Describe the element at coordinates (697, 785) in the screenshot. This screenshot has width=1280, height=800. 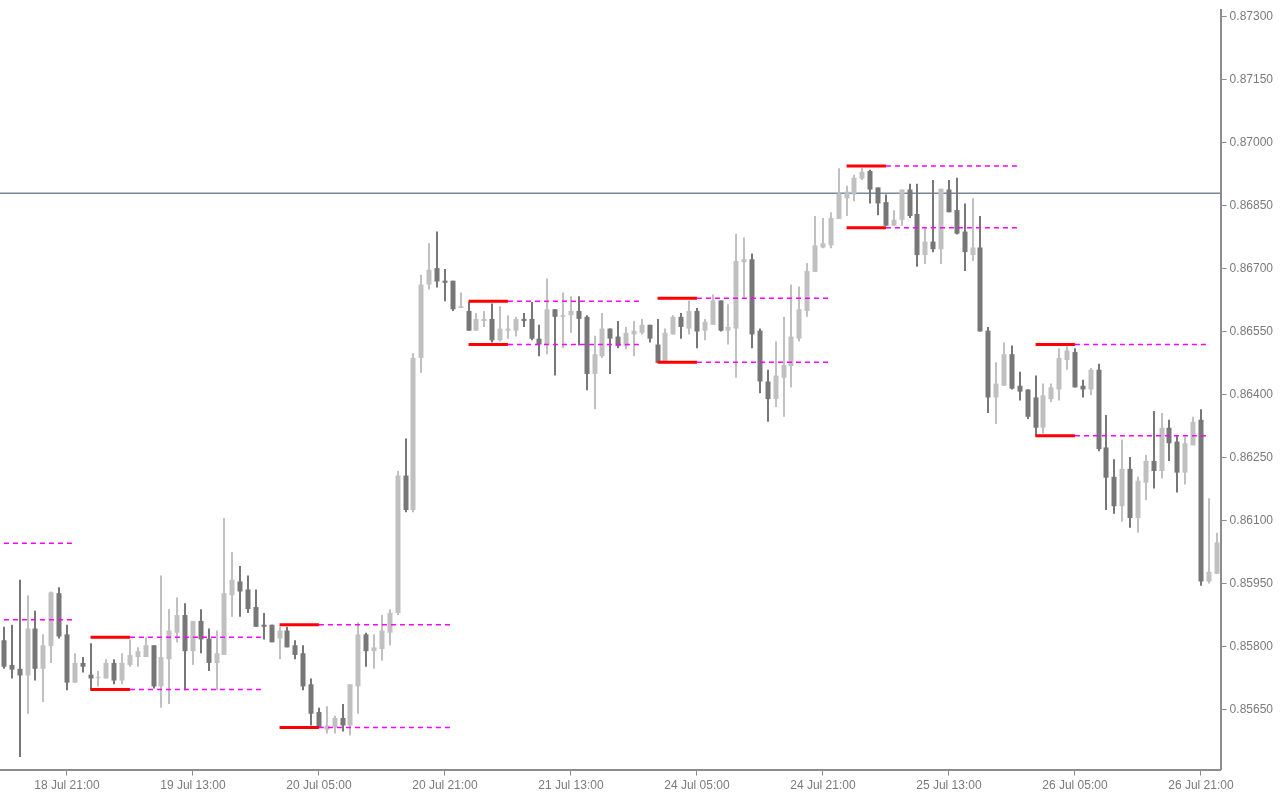
I see `x-tick-label: 24 Jul 05:00` at that location.